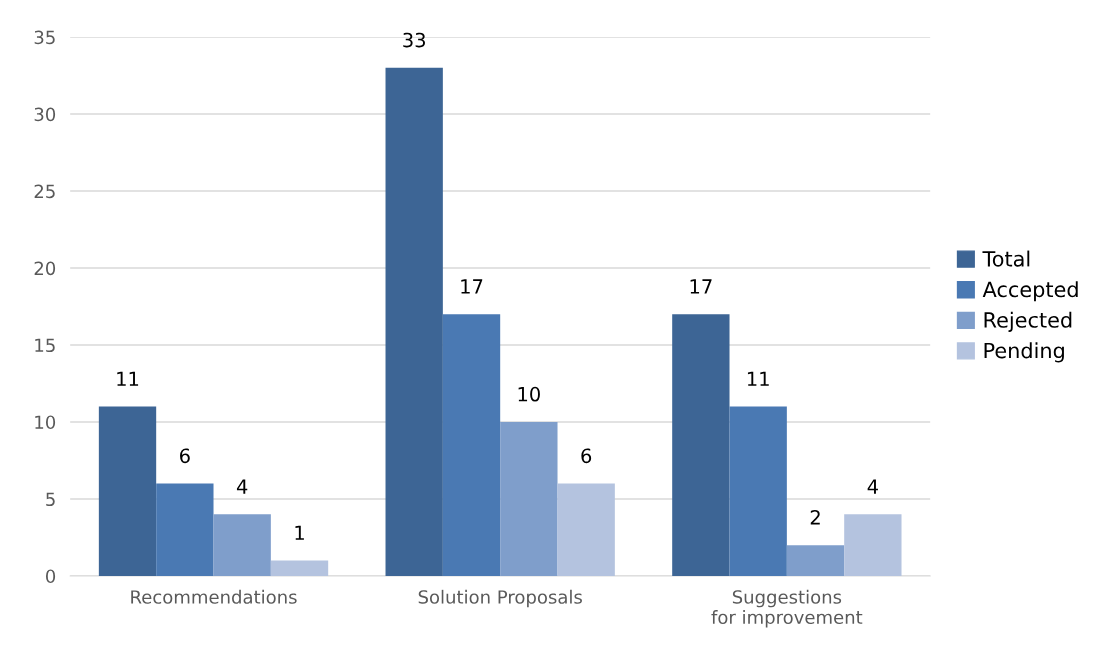 Image resolution: width=1114 pixels, height=662 pixels. What do you see at coordinates (787, 608) in the screenshot?
I see `x-tick-label: Suggestions for improvement` at bounding box center [787, 608].